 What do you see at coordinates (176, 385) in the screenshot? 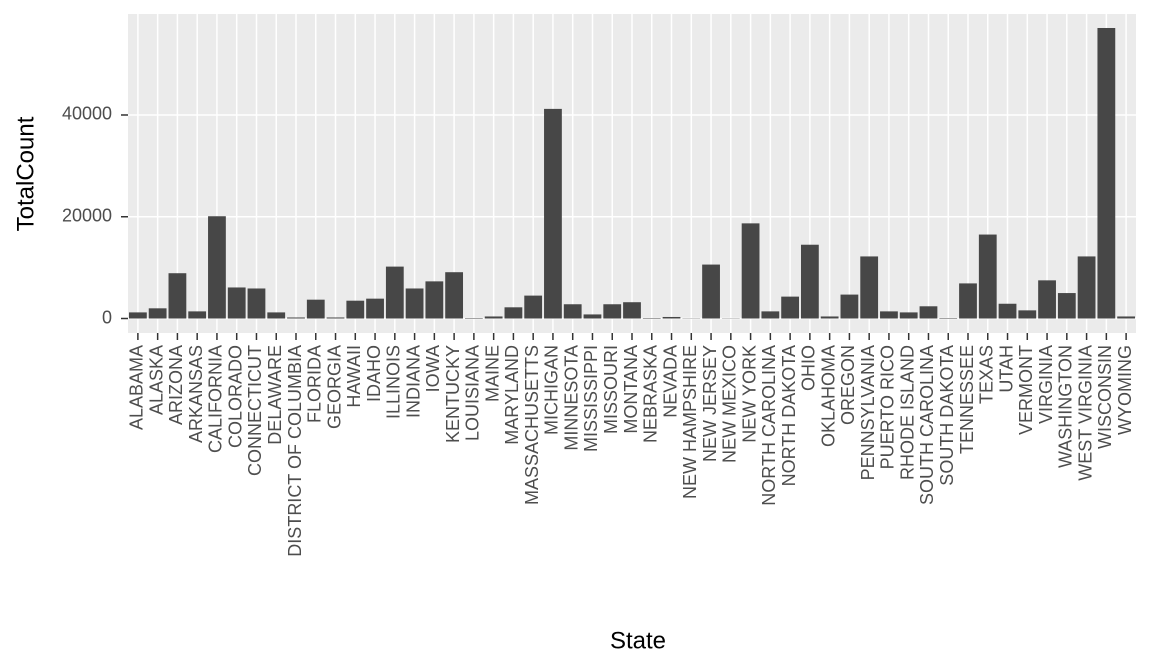
I see `x-tick-label: ARIZONA` at bounding box center [176, 385].